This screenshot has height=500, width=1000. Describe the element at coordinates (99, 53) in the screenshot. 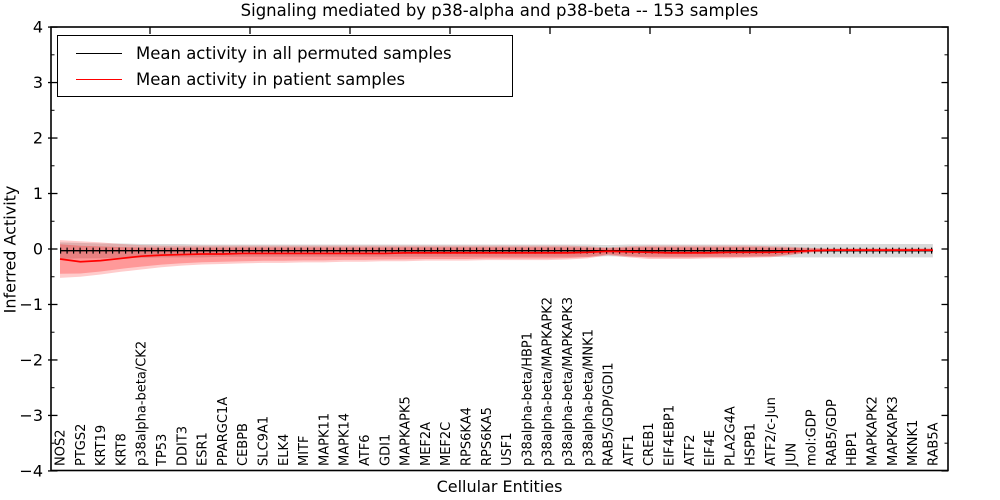

I see `legend-line-black-icon` at that location.